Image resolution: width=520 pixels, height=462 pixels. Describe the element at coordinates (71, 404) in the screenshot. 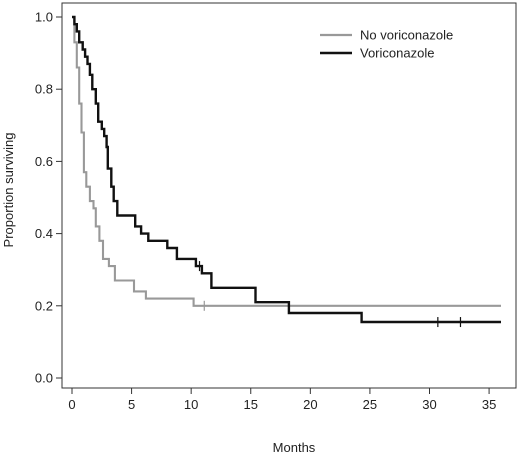

I see `x-tick-label: 0` at that location.